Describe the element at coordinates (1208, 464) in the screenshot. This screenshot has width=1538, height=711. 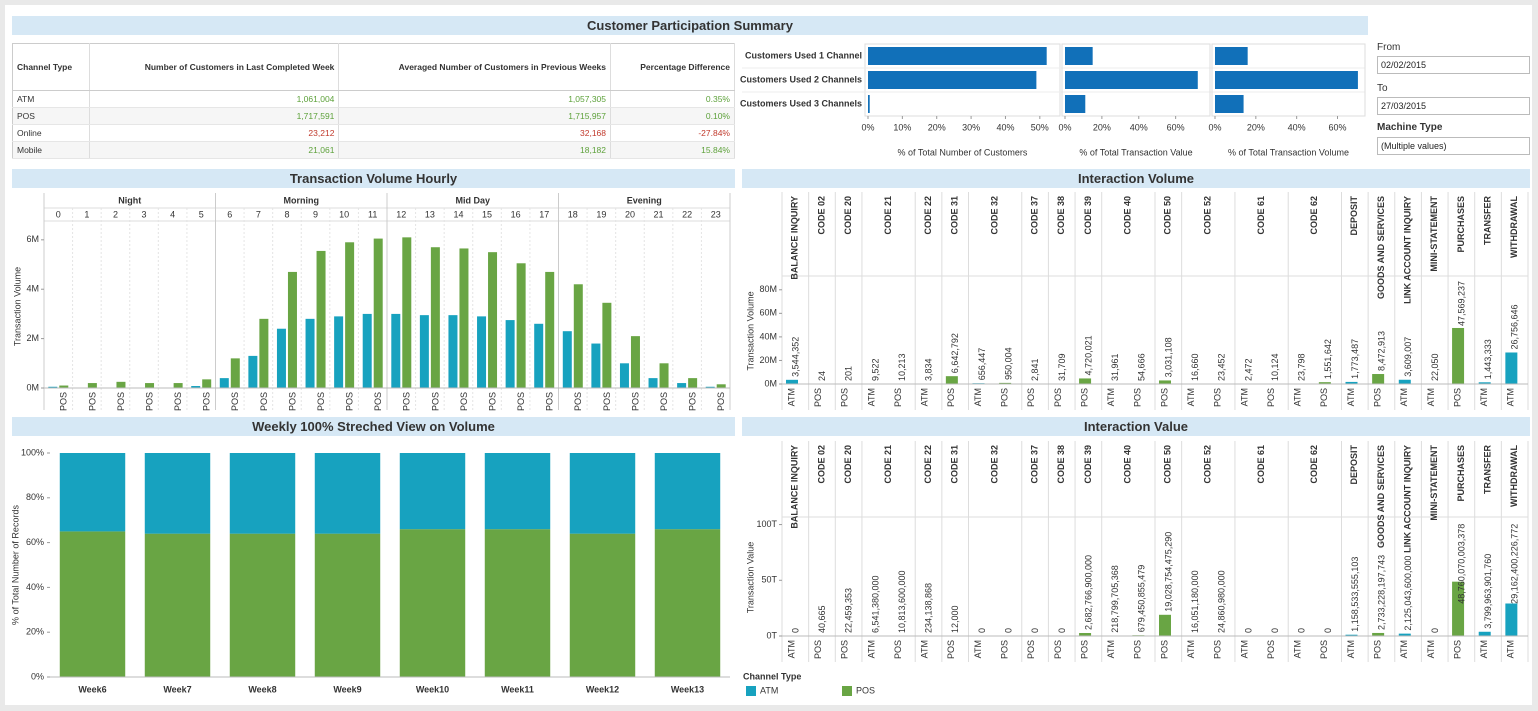
I see `category-label: CODE 52` at that location.